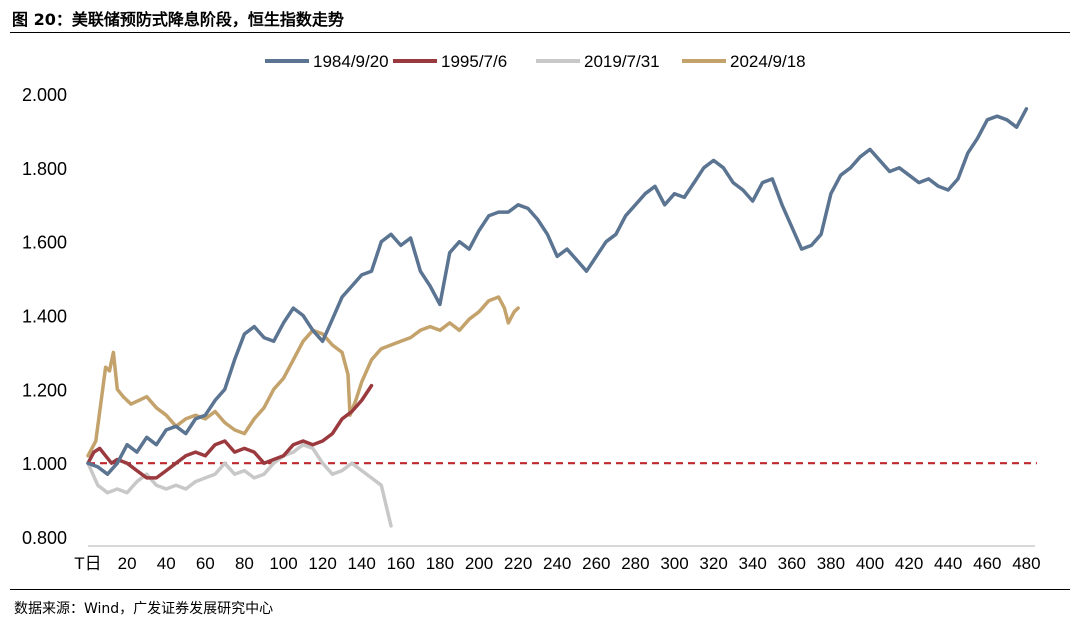 The height and width of the screenshot is (627, 1080). What do you see at coordinates (987, 563) in the screenshot?
I see `x-tick-label: 460` at bounding box center [987, 563].